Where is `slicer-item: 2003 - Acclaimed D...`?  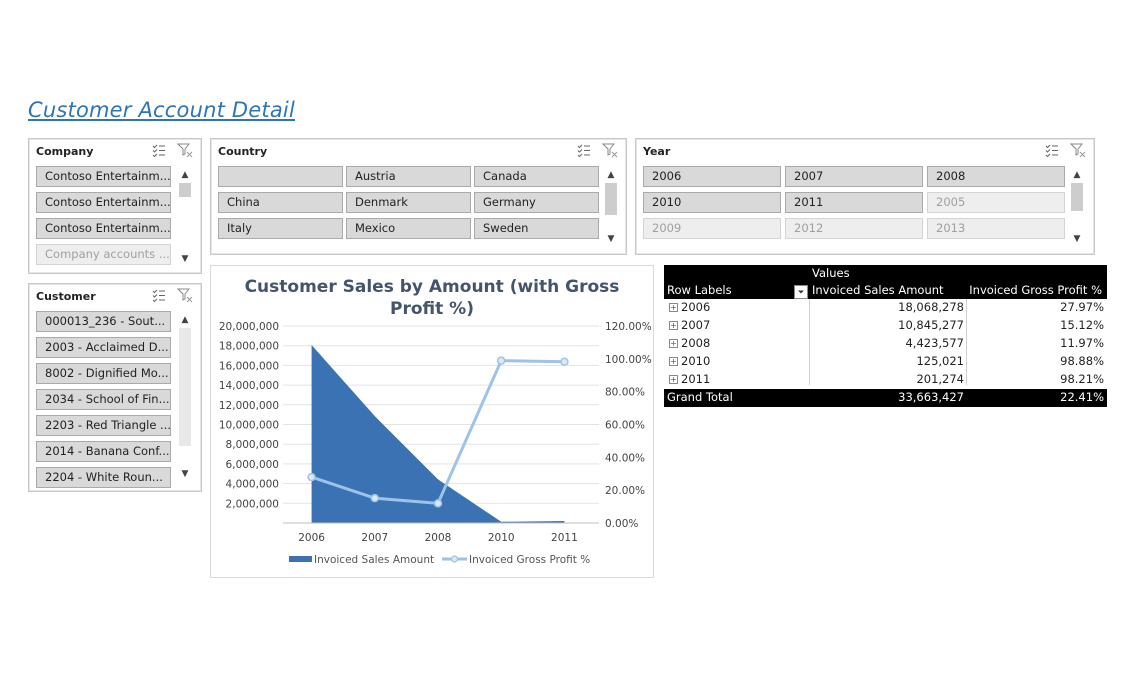
slicer-item: 2003 - Acclaimed D... is located at coordinates (103, 347).